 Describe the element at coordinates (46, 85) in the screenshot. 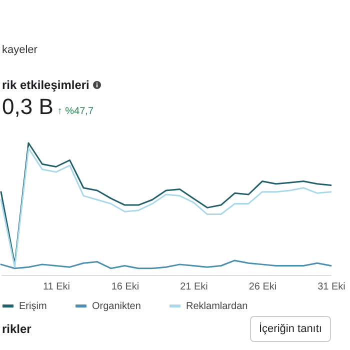

I see `chart-title: rik etkileşimleri` at that location.